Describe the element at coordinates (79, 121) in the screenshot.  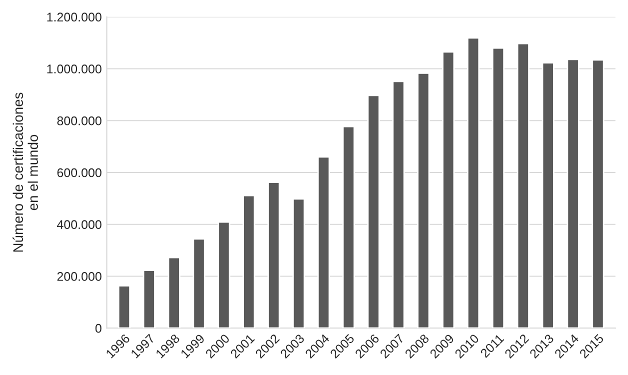
I see `y-tick-label: 800.000` at that location.